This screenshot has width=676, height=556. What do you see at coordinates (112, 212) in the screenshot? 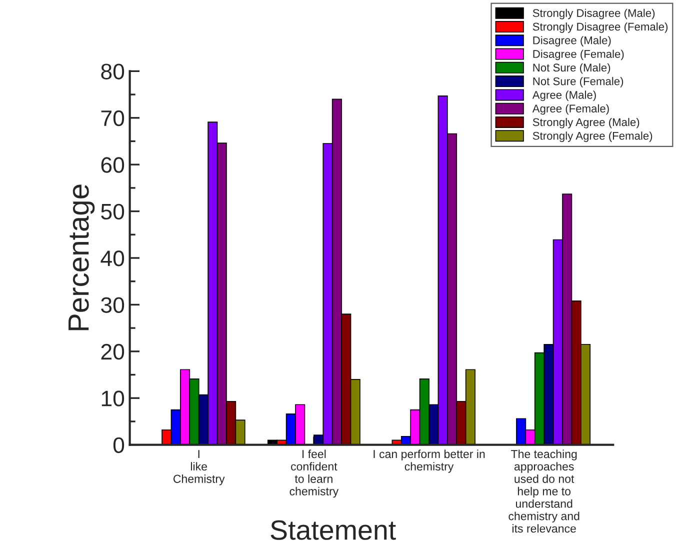
I see `y-tick-label: 50` at bounding box center [112, 212].